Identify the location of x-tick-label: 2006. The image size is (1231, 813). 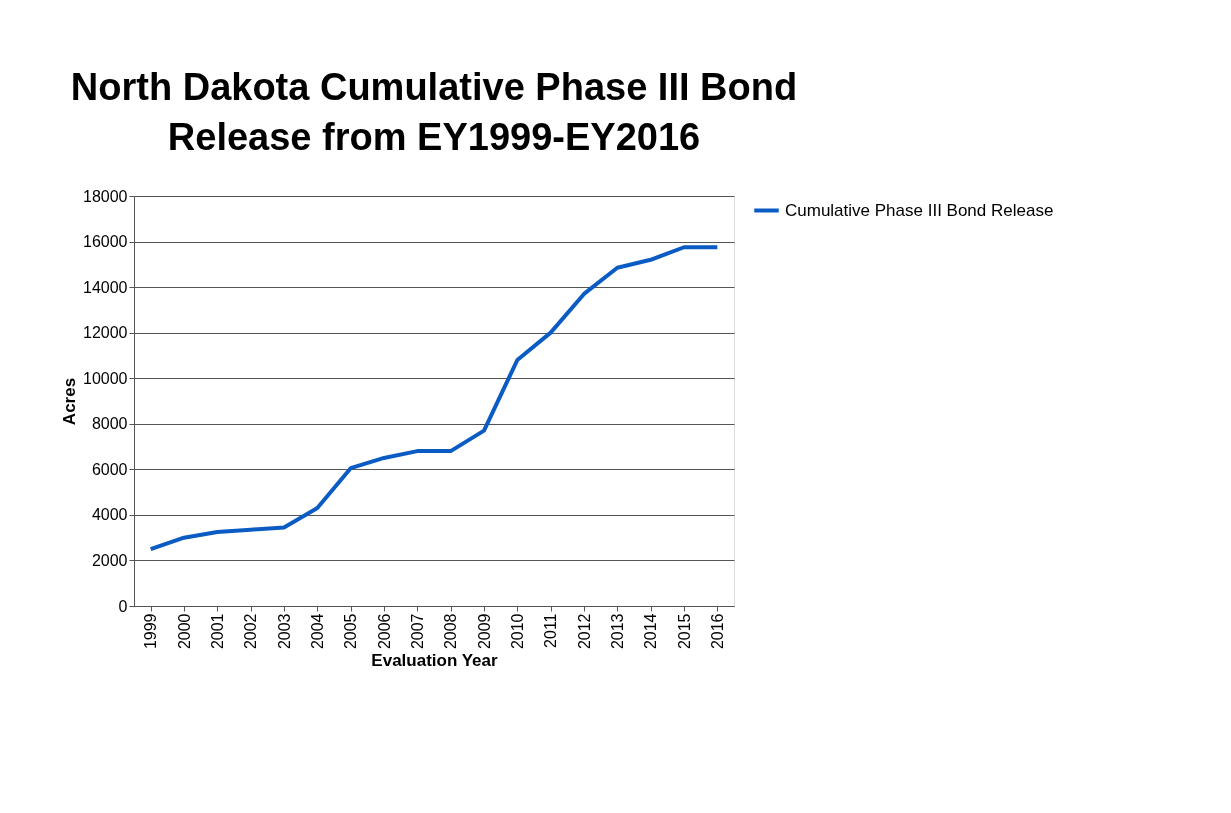
(384, 631).